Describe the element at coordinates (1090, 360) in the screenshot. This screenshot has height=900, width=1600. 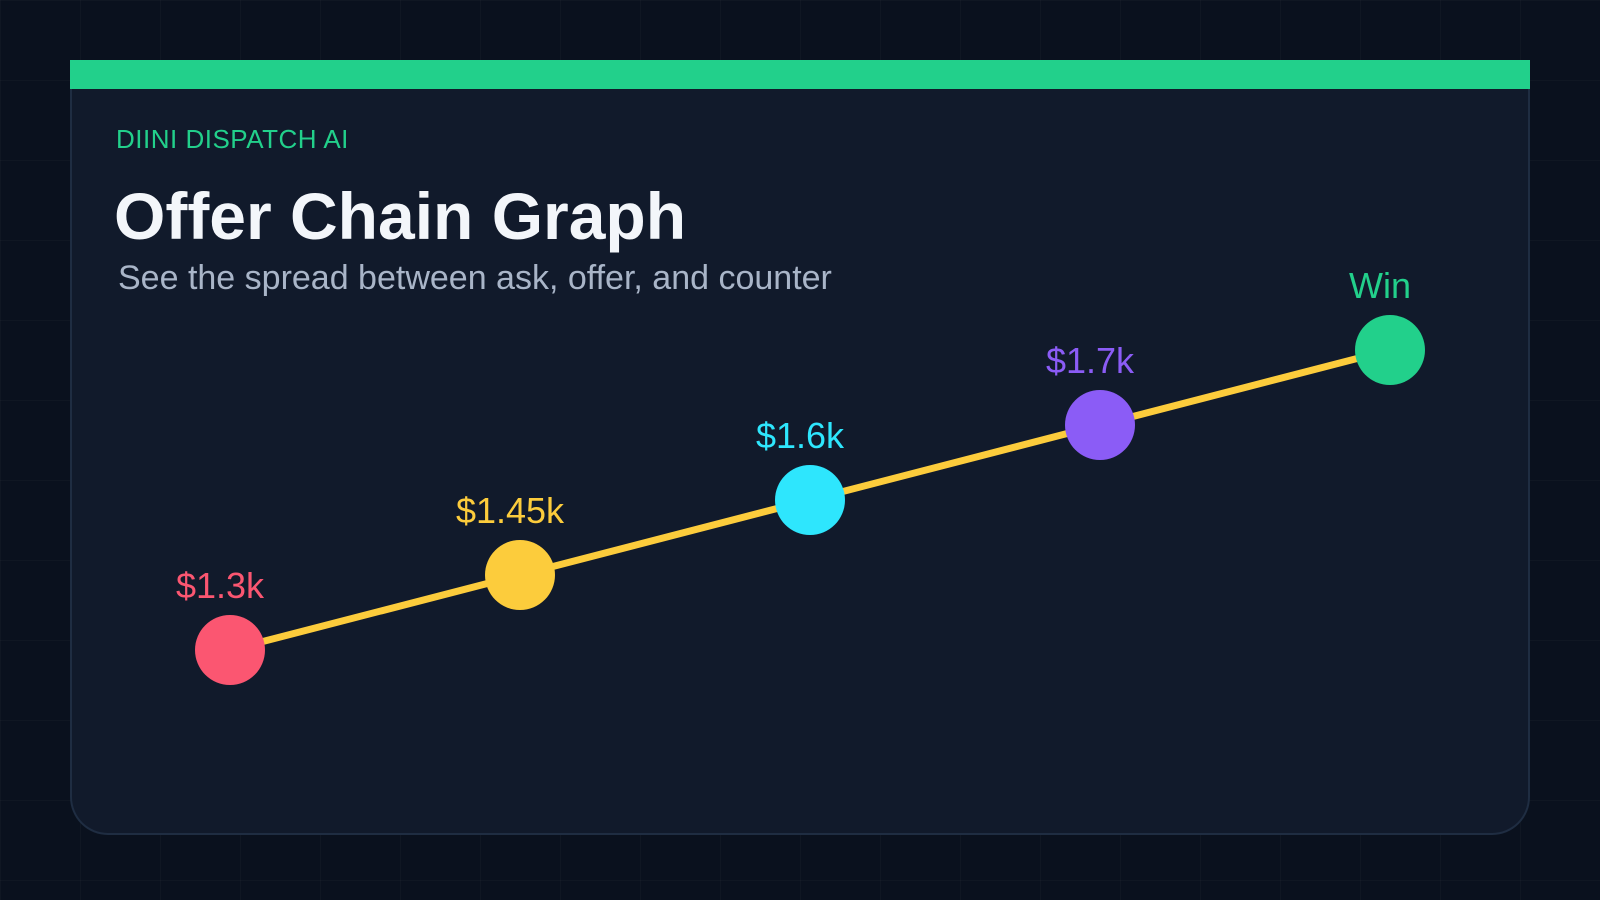
I see `chain-node-label-4: $1.7k` at that location.